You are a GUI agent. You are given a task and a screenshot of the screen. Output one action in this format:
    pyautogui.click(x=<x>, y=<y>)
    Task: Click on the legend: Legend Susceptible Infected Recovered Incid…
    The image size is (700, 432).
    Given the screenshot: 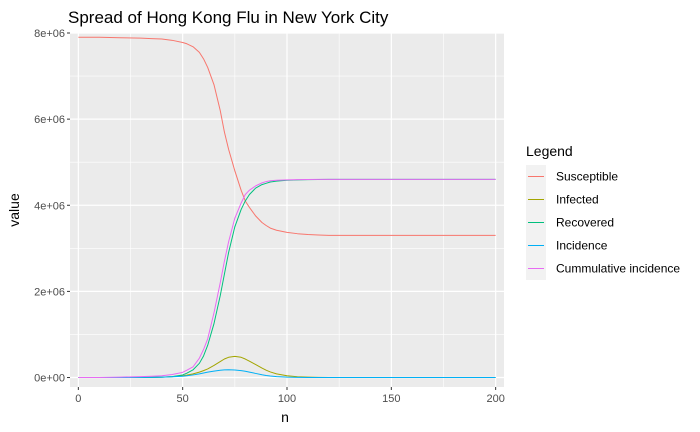 What is the action you would take?
    pyautogui.click(x=603, y=211)
    